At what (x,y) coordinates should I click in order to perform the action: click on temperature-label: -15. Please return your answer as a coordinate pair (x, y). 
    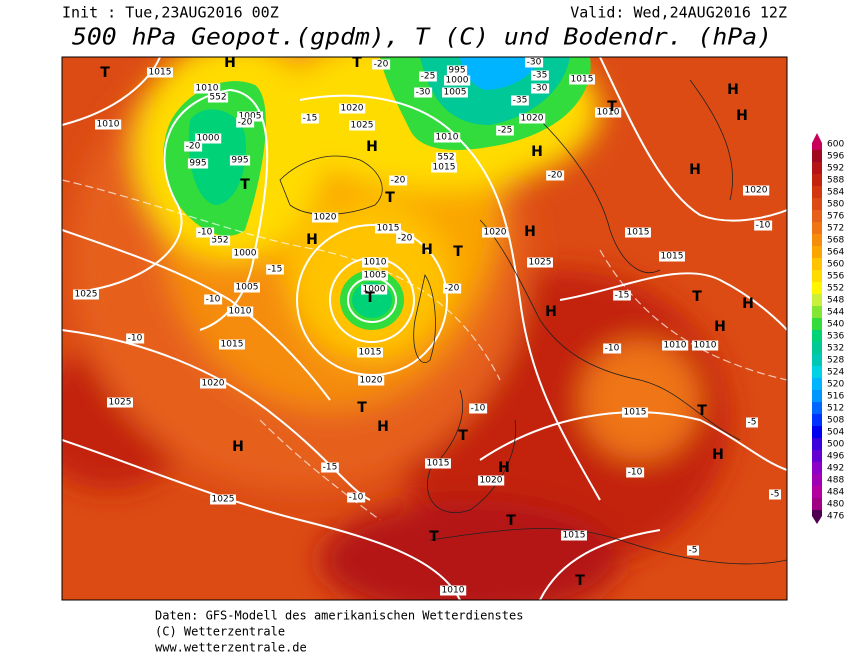
    Looking at the image, I should click on (310, 119).